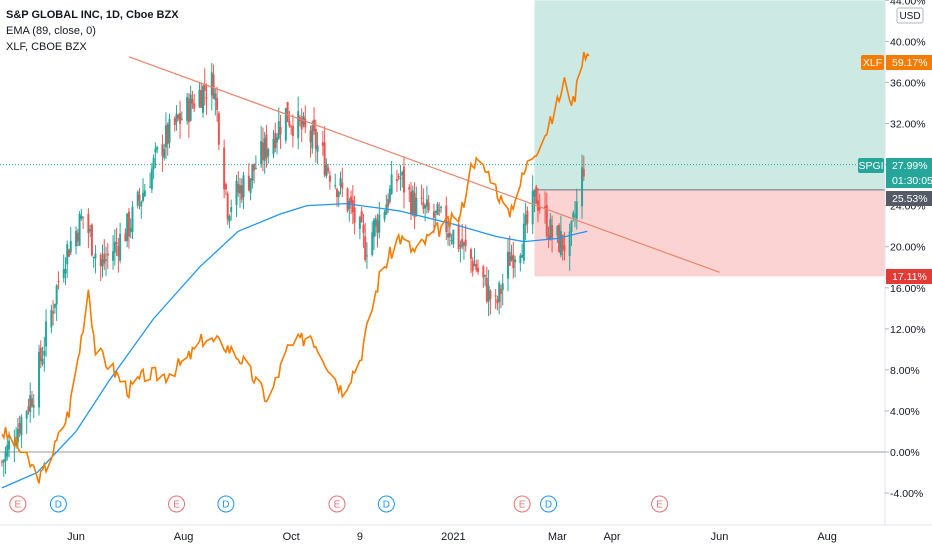 This screenshot has height=550, width=932. What do you see at coordinates (910, 166) in the screenshot?
I see `spgi-value-text: 27.99%` at bounding box center [910, 166].